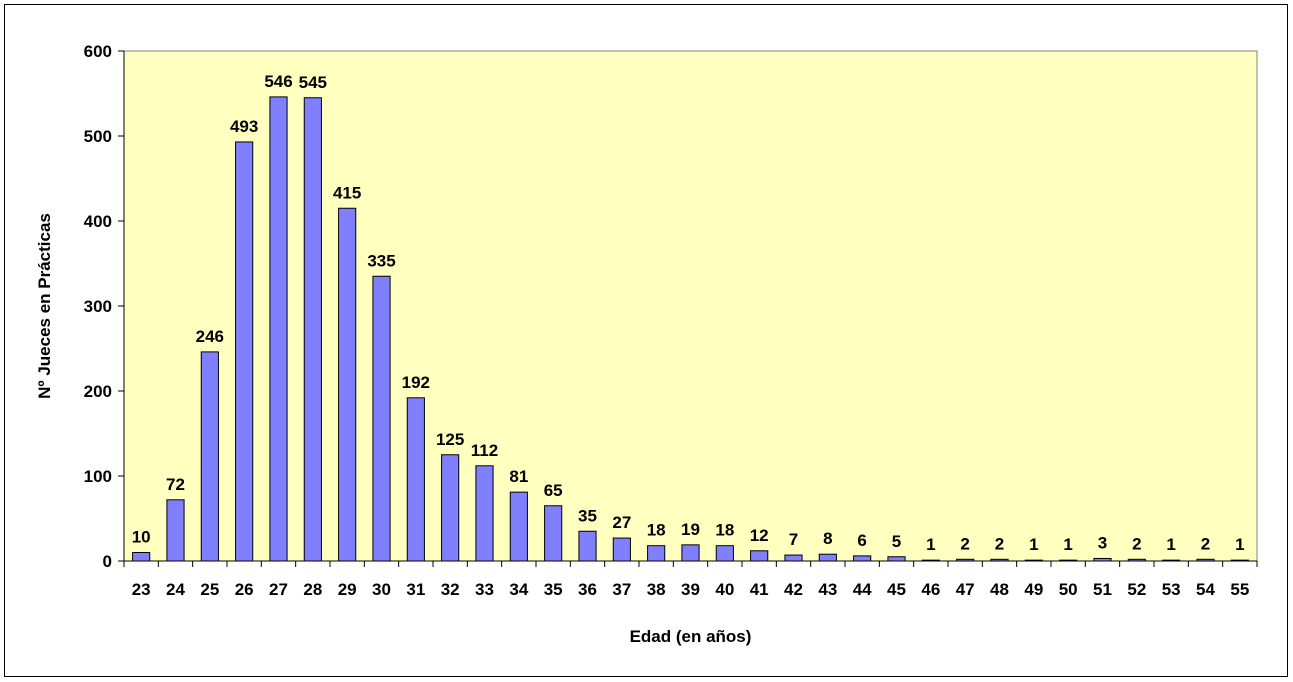 The height and width of the screenshot is (682, 1293). What do you see at coordinates (964, 543) in the screenshot?
I see `data-label-47: 2` at bounding box center [964, 543].